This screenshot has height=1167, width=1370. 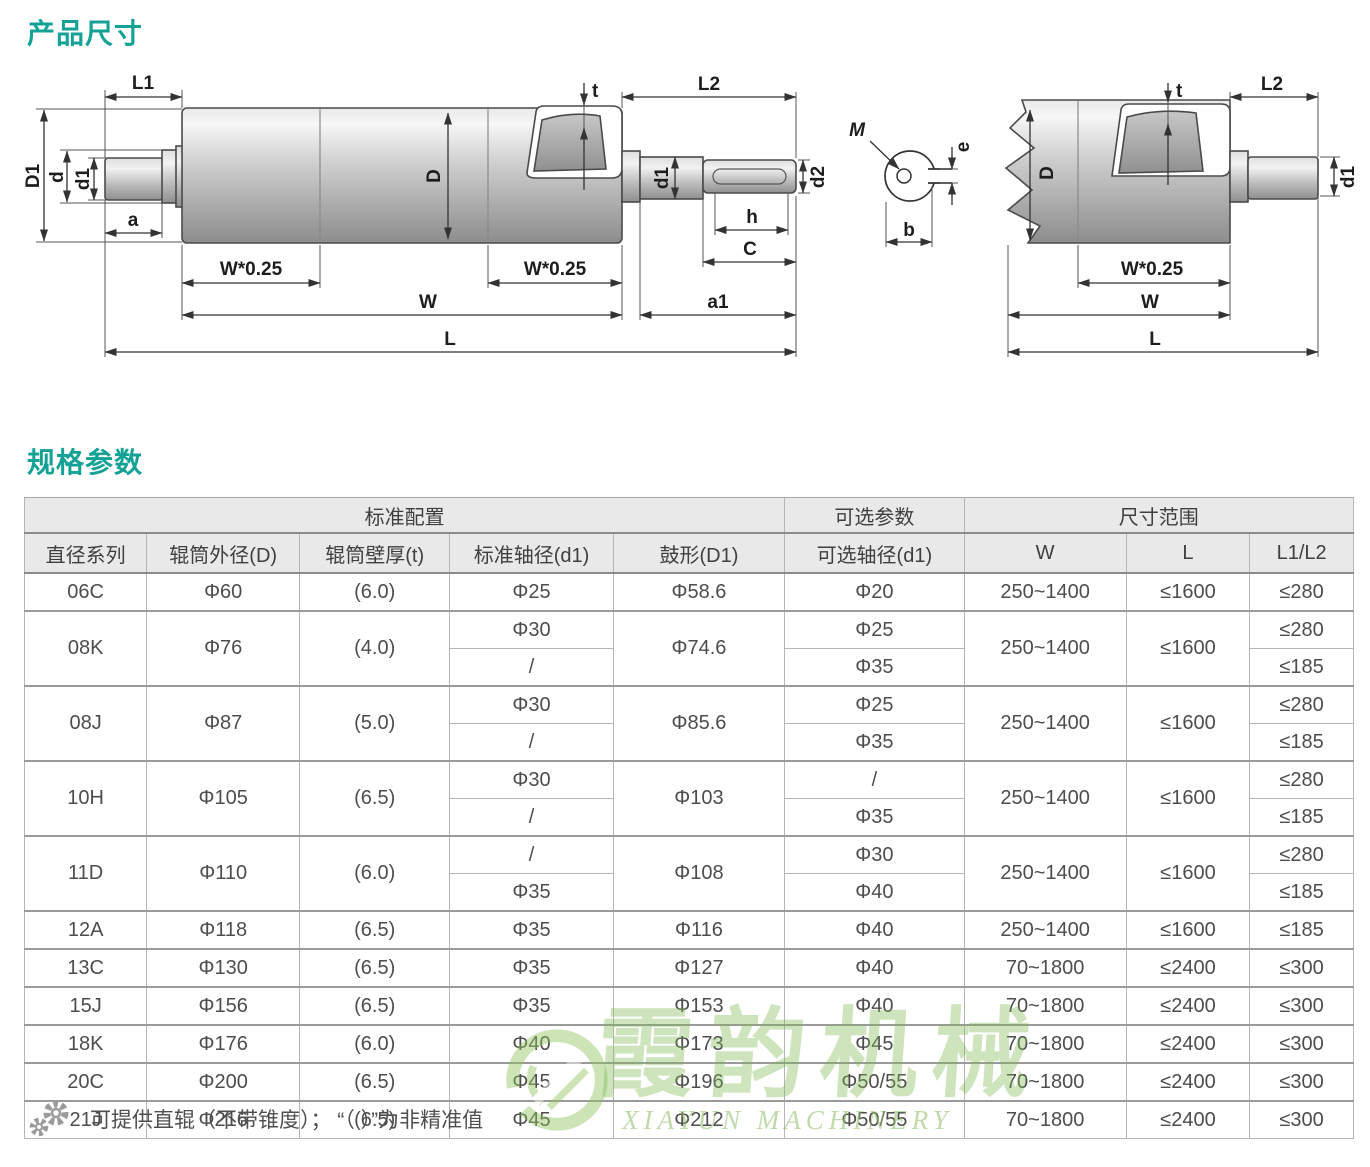 I want to click on gears-icon, so click(x=49, y=1118).